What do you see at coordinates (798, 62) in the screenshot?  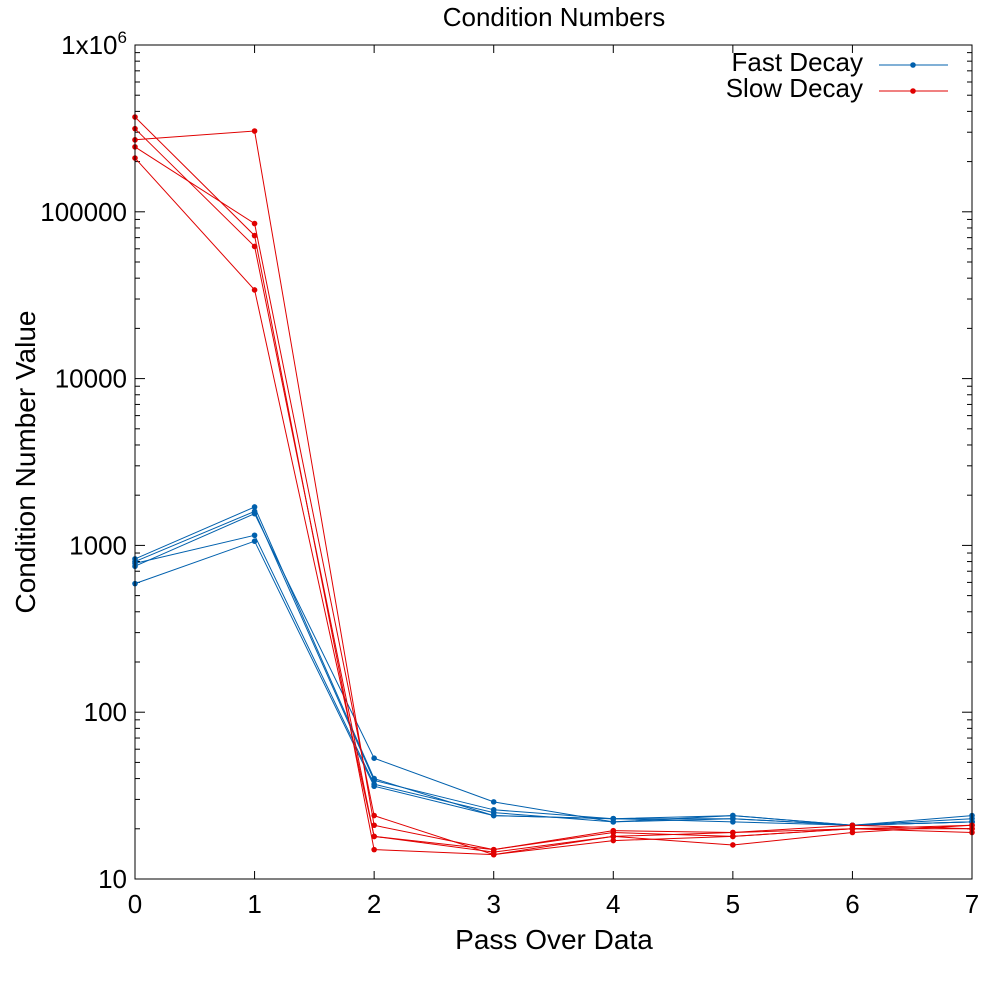 I see `legend-label: Fast Decay` at bounding box center [798, 62].